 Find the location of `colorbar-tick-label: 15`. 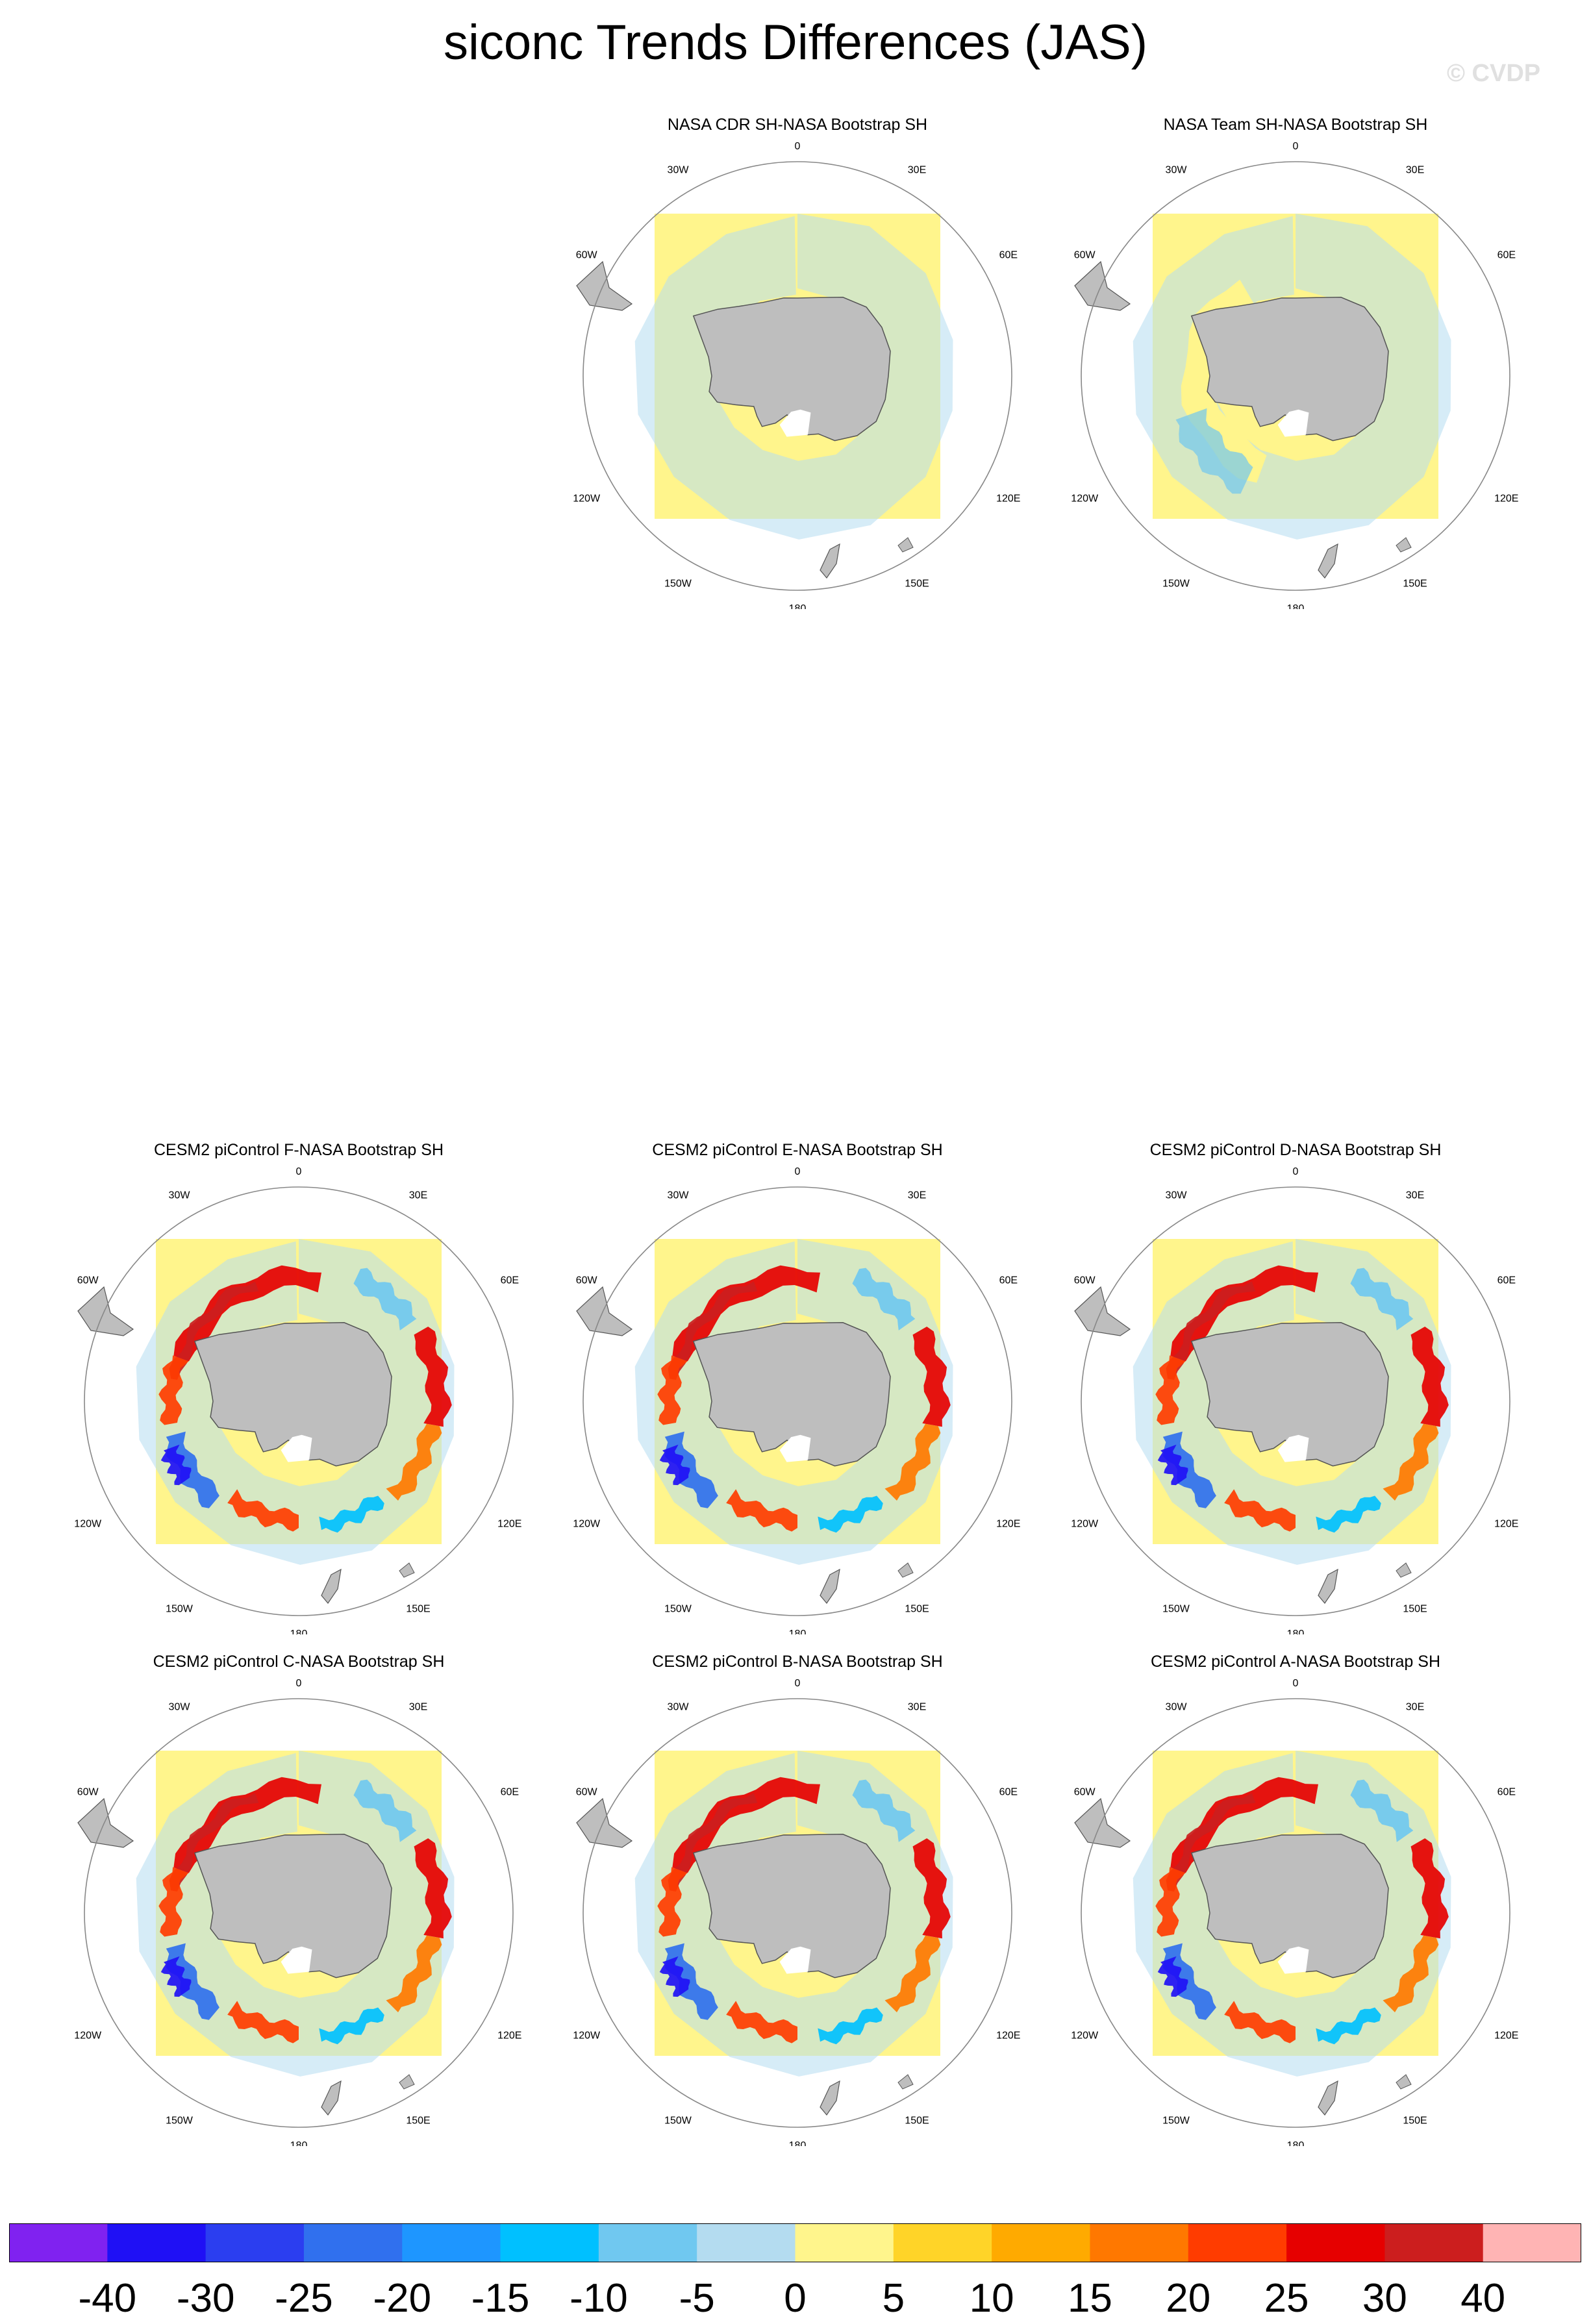

colorbar-tick-label: 15 is located at coordinates (1090, 2299).